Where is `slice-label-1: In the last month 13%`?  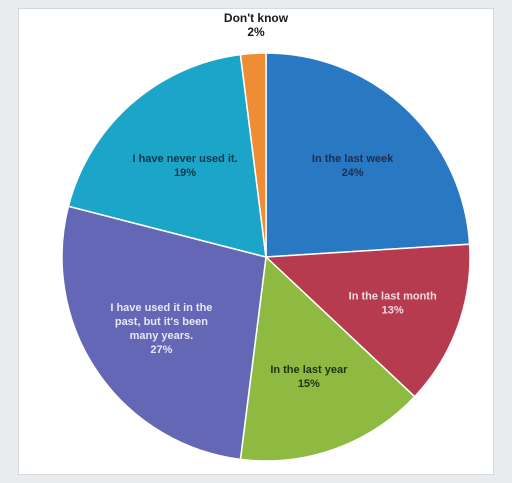 slice-label-1: In the last month 13% is located at coordinates (393, 304).